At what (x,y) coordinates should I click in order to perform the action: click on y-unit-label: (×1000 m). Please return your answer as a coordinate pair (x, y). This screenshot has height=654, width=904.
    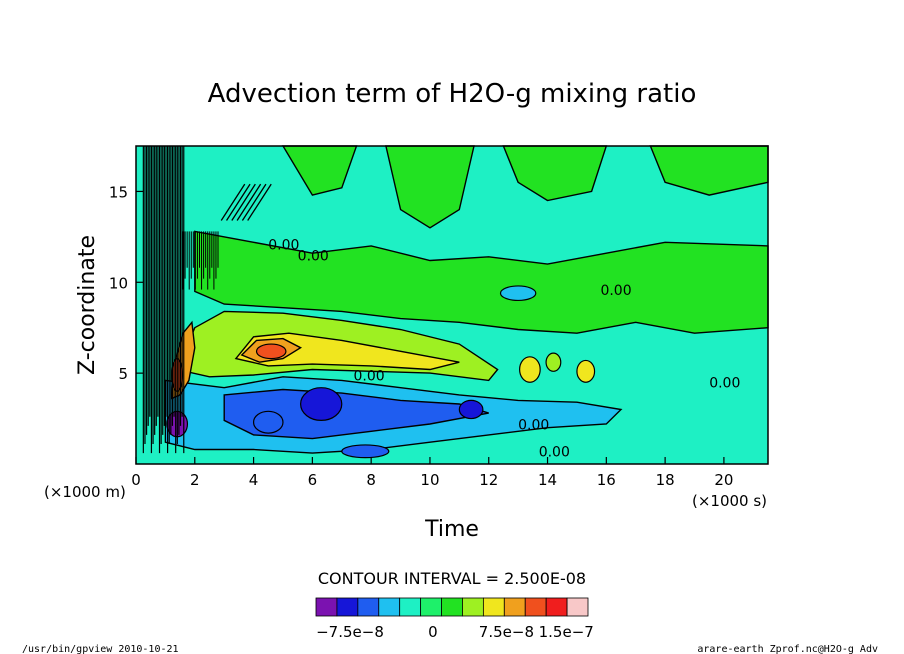
    Looking at the image, I should click on (85, 492).